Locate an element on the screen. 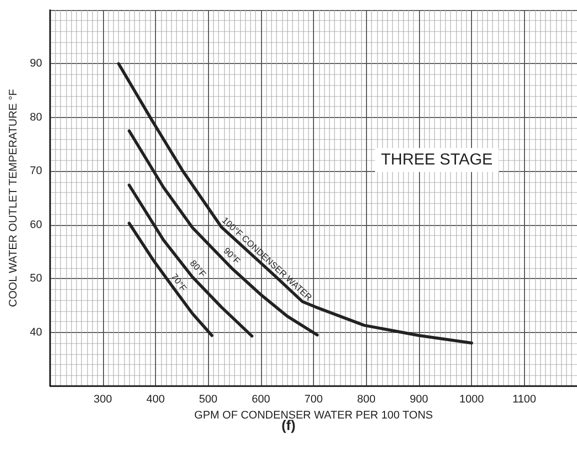 Image resolution: width=577 pixels, height=452 pixels. y-tick-label: 70 is located at coordinates (36, 171).